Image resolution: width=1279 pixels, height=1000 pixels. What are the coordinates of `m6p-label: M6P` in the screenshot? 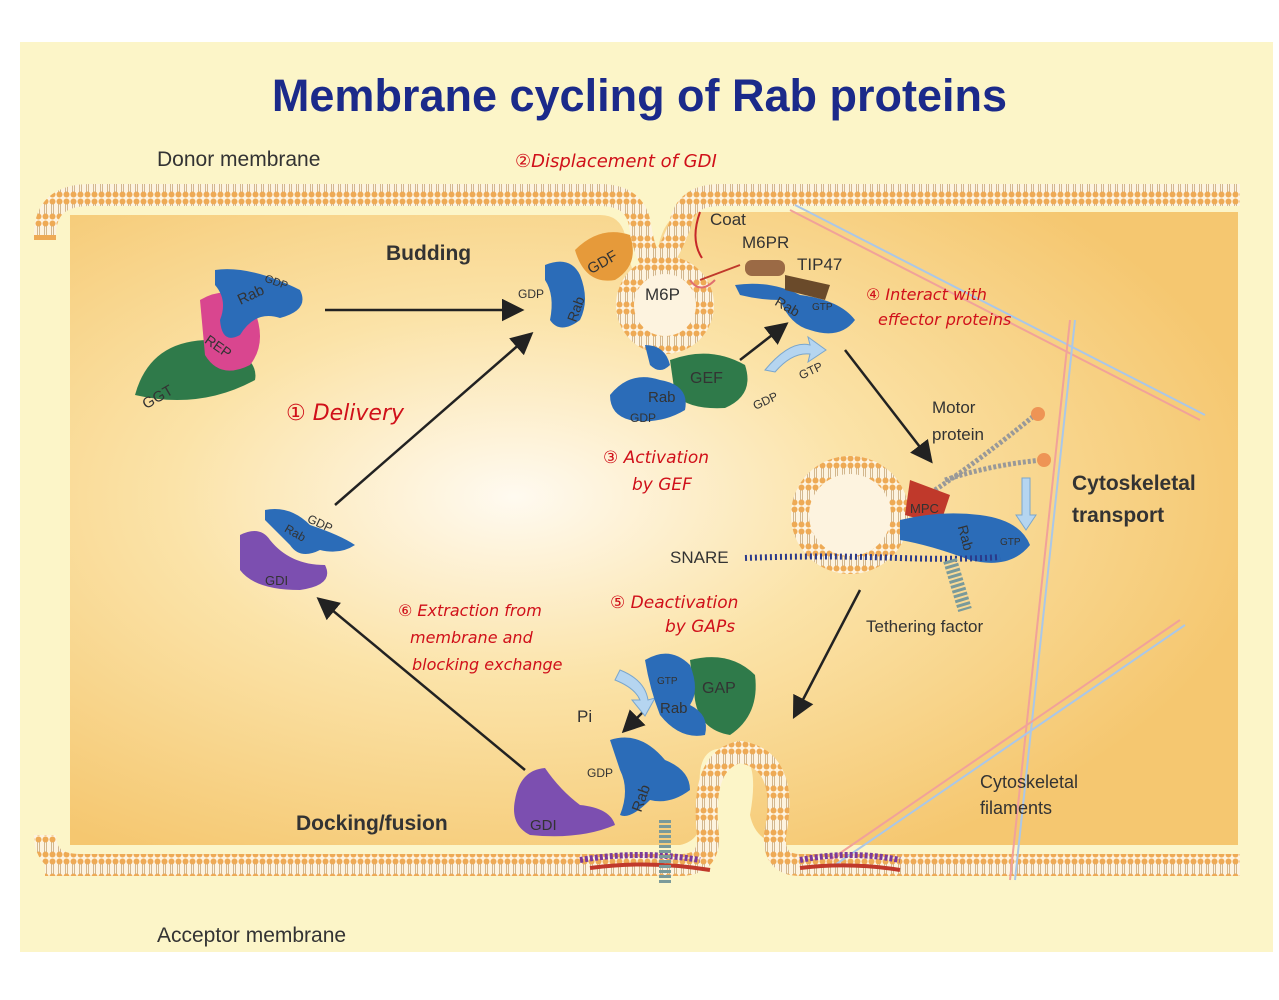 It's located at (662, 294).